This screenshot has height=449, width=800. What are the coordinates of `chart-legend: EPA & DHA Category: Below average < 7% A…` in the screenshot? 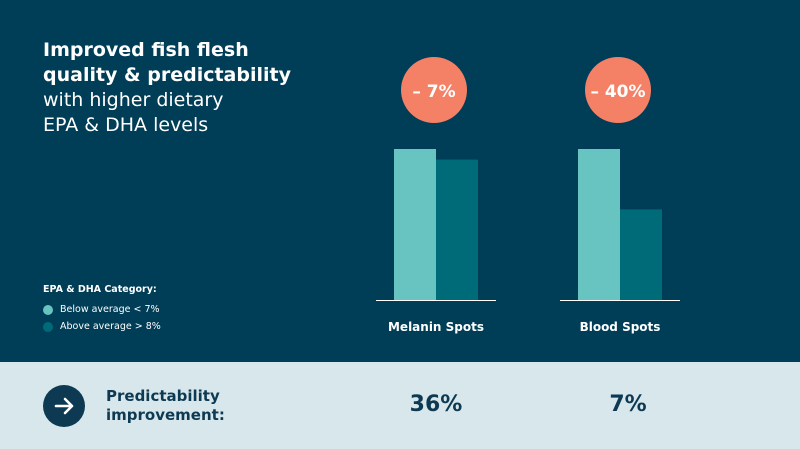 It's located at (102, 309).